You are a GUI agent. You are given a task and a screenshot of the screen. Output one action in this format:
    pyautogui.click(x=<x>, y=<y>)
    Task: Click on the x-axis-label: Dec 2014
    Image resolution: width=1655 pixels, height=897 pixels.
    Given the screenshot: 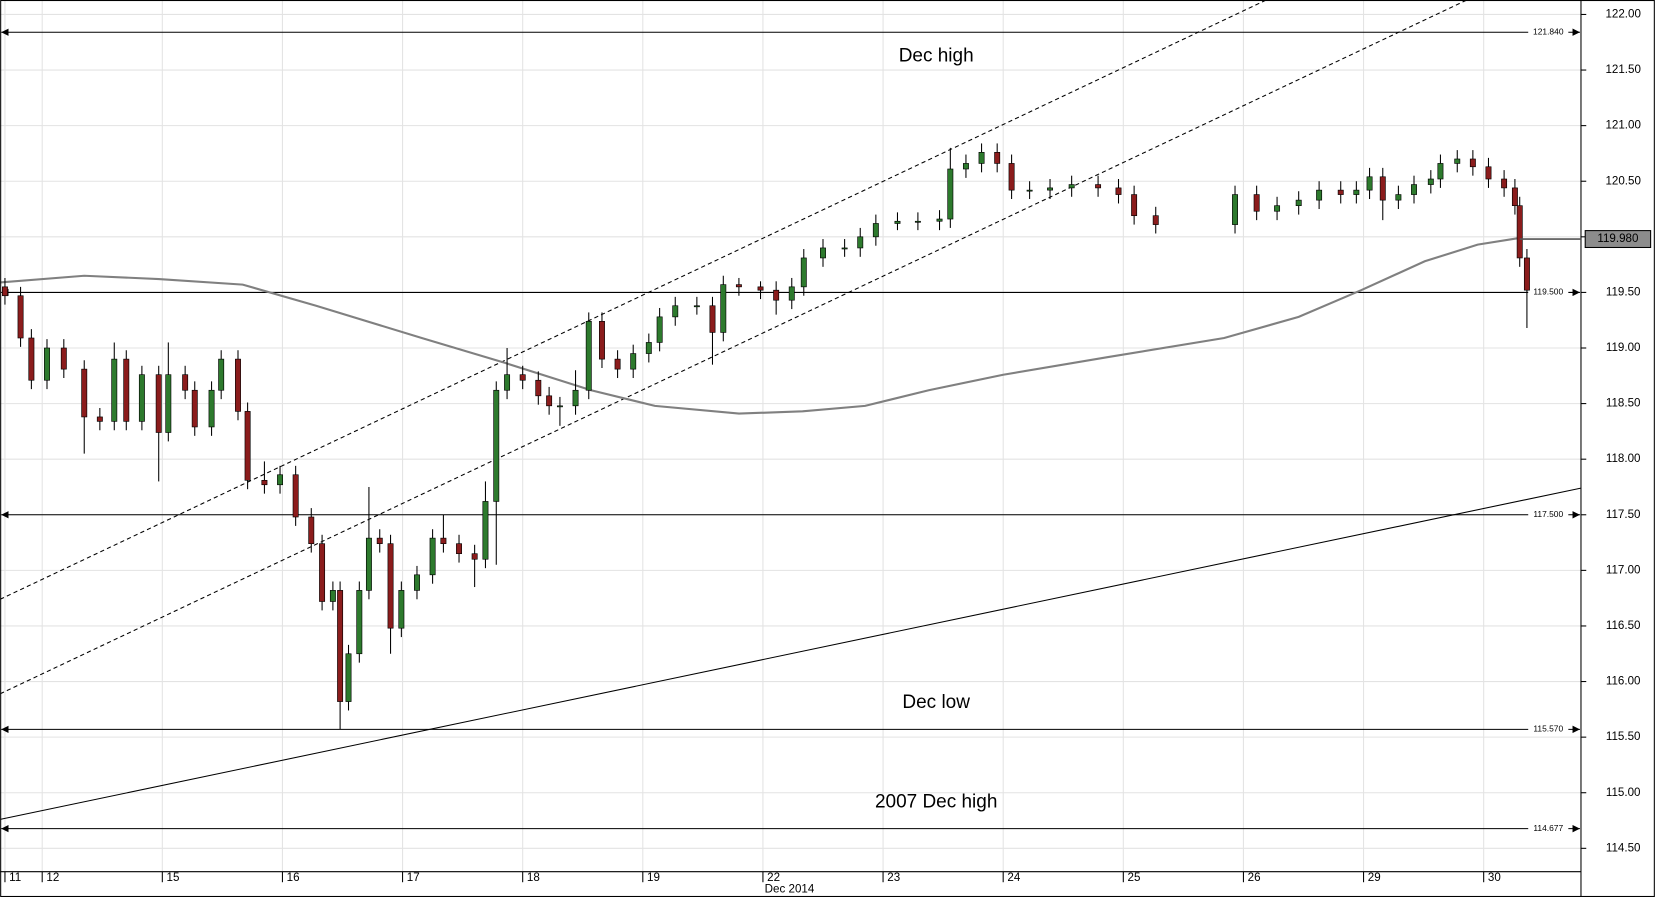 What is the action you would take?
    pyautogui.click(x=790, y=889)
    